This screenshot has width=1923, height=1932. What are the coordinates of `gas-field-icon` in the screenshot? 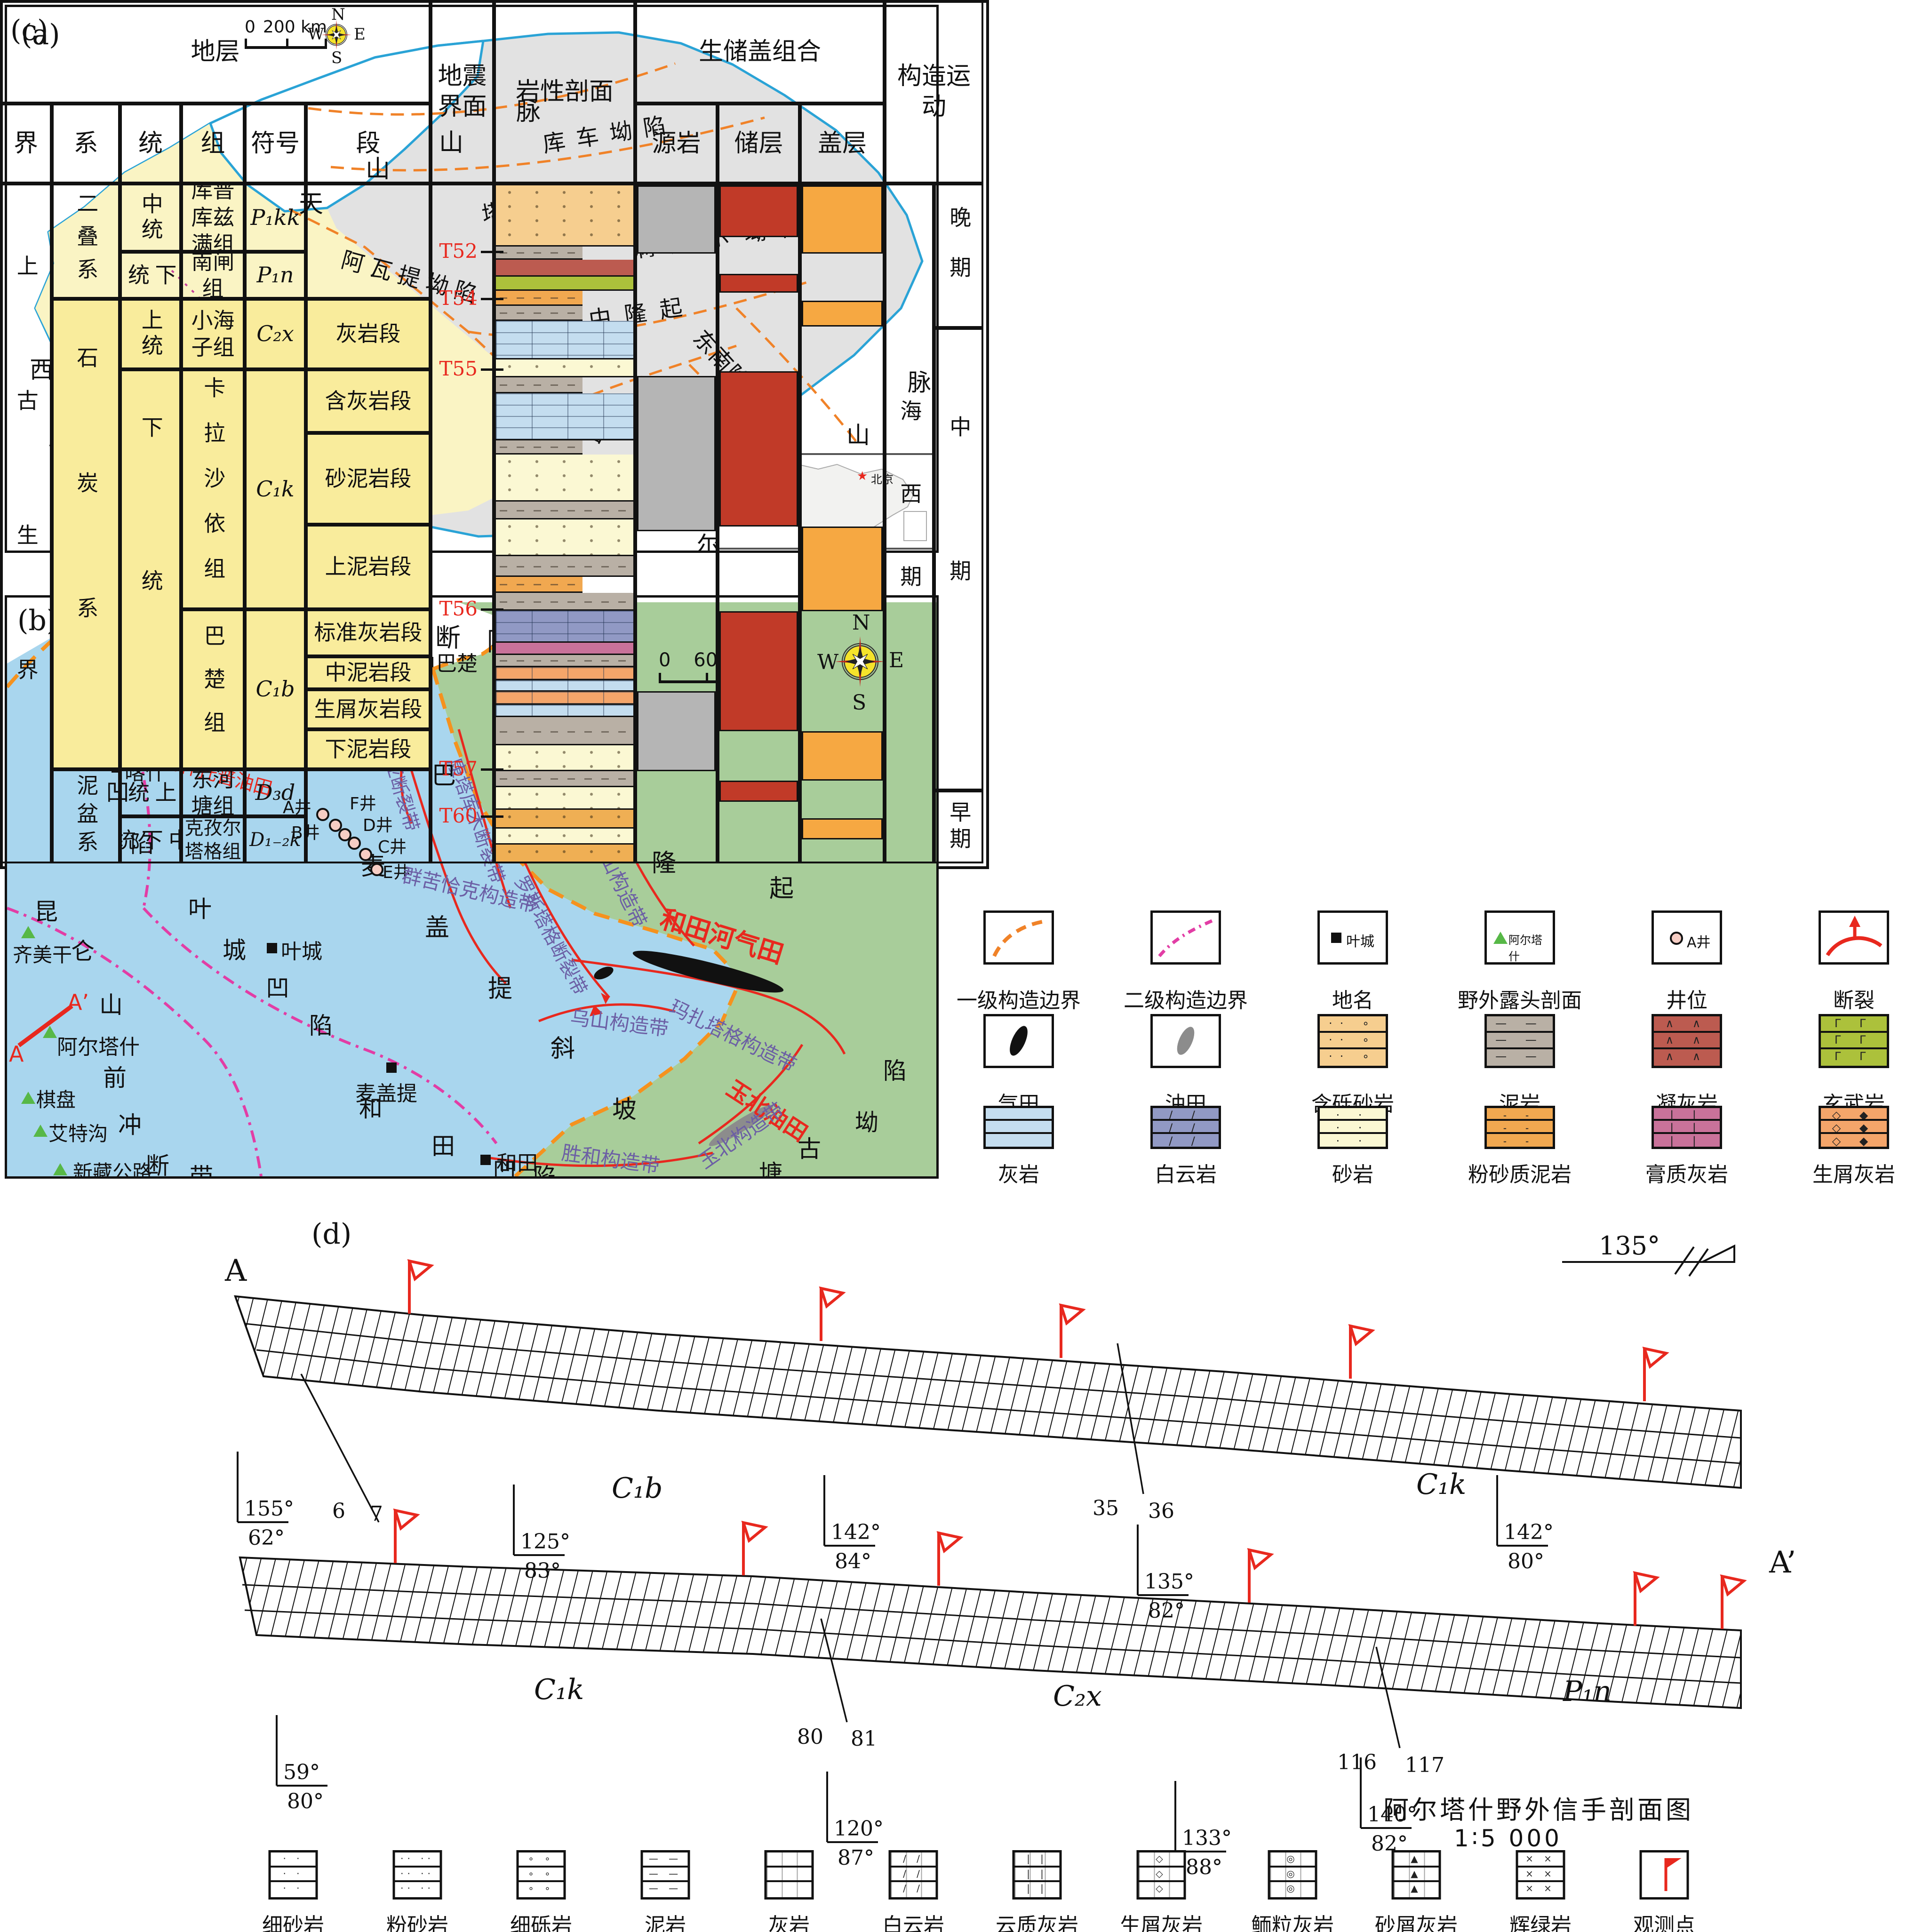 It's located at (1019, 1041).